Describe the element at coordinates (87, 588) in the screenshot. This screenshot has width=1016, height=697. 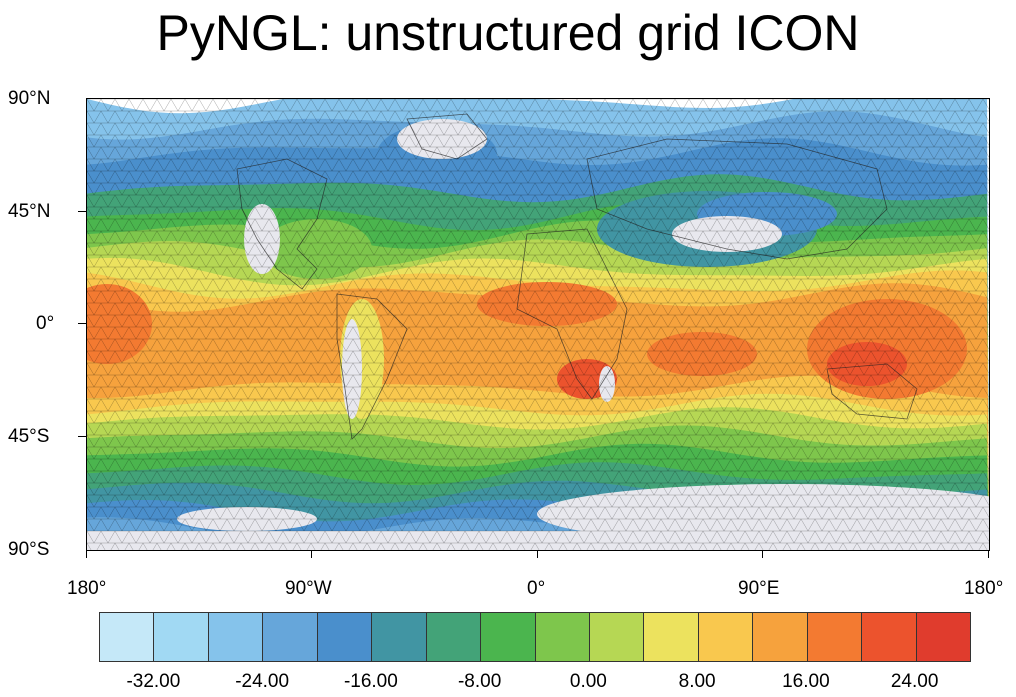
I see `lon-label-180w: 180°` at that location.